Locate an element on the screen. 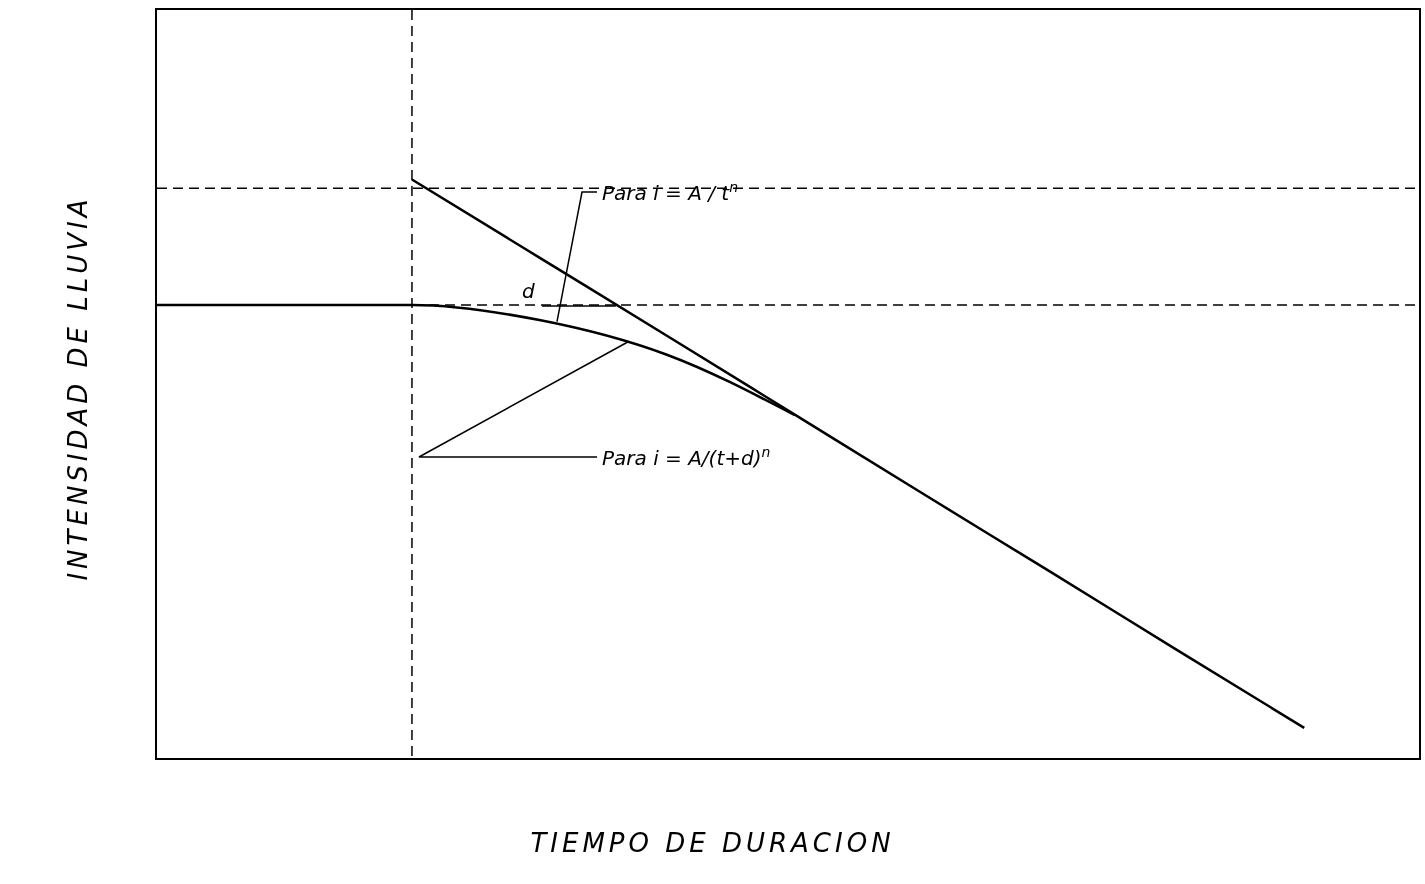 This screenshot has height=884, width=1425. y-axis-title: INTENSIDAD DE LLUVIA is located at coordinates (78, 388).